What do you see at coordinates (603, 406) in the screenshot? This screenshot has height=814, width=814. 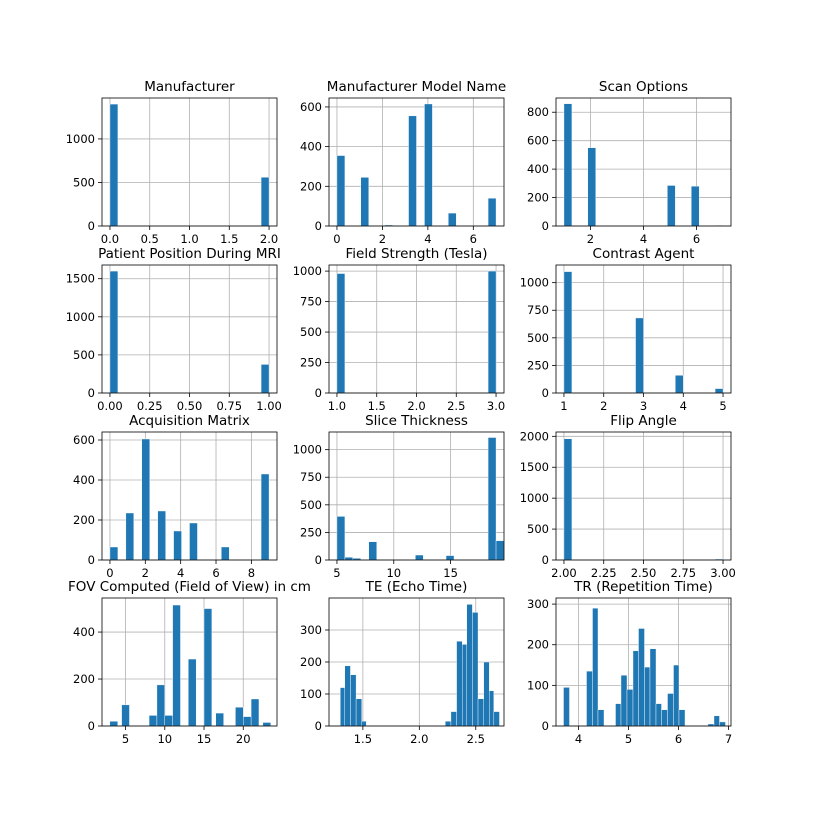 I see `x-tick-label: 2` at bounding box center [603, 406].